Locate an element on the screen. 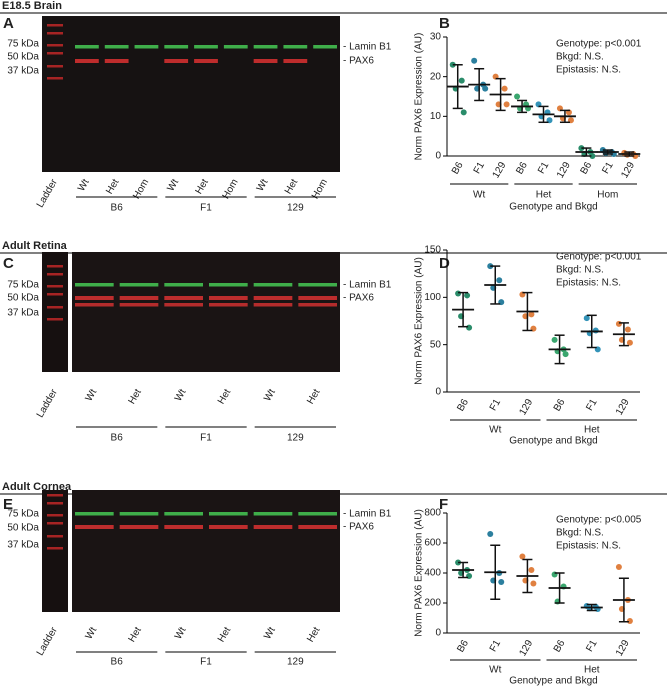  y-tick-label: 30 is located at coordinates (436, 37).